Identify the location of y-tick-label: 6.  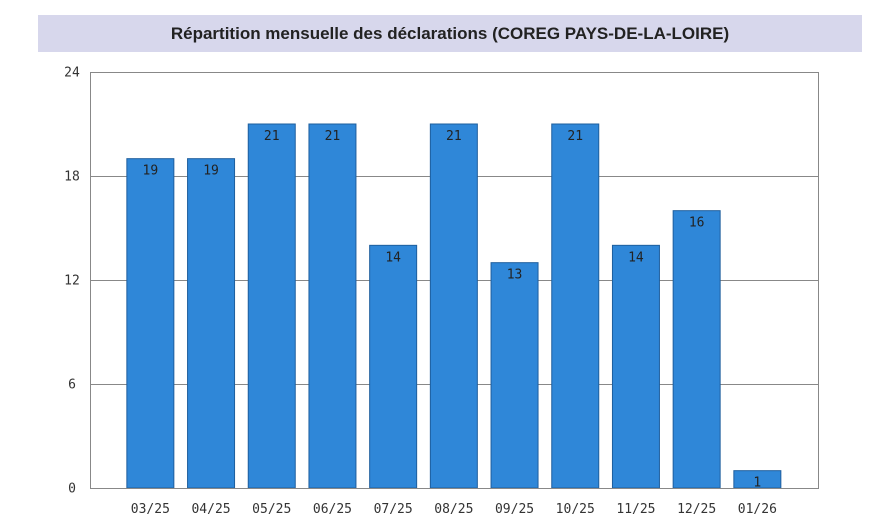
(72, 385).